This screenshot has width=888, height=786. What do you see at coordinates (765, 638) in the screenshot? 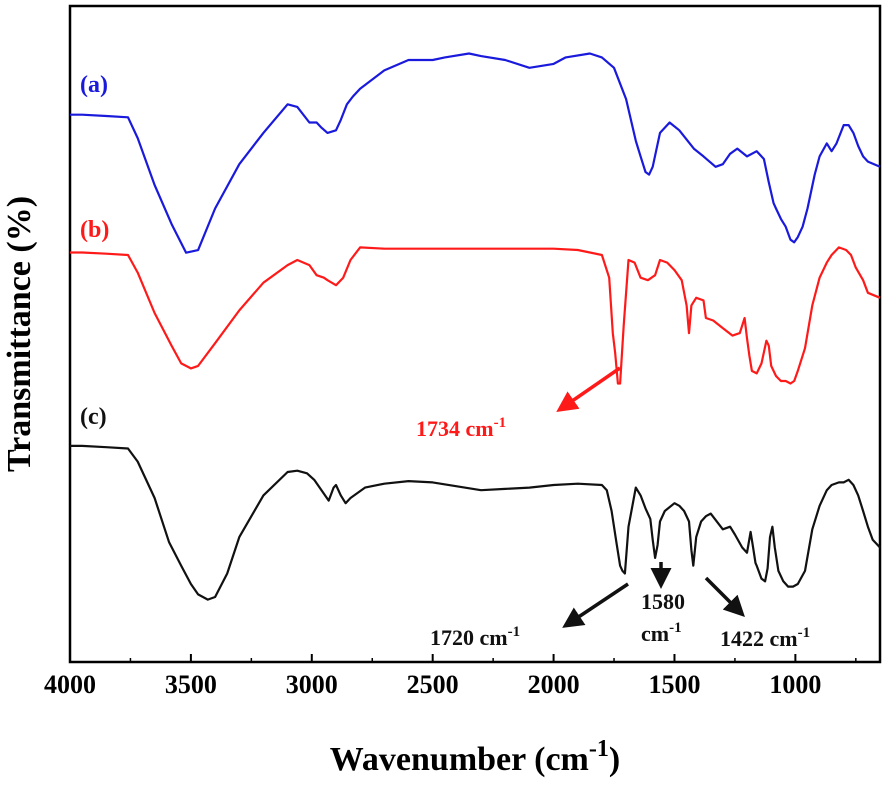
I see `annotation-1422: 1422 cm-1` at bounding box center [765, 638].